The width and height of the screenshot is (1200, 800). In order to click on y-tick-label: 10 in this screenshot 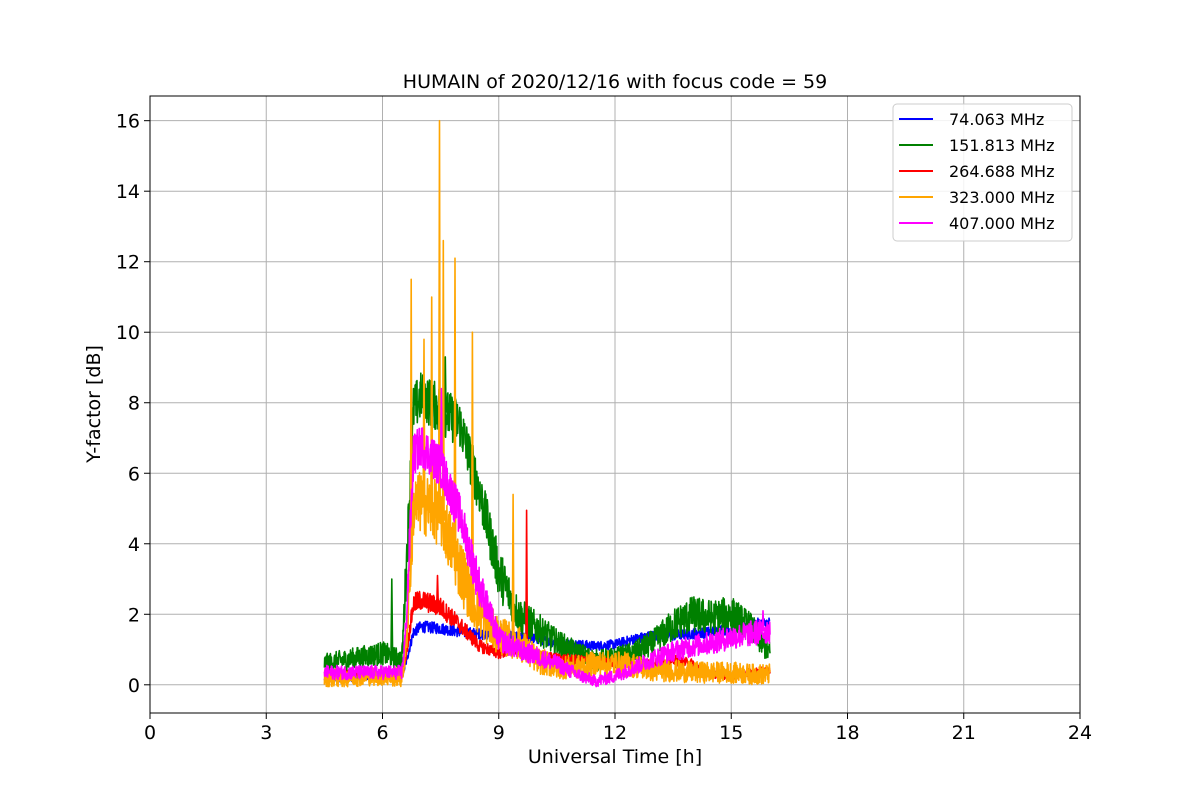, I will do `click(128, 333)`.